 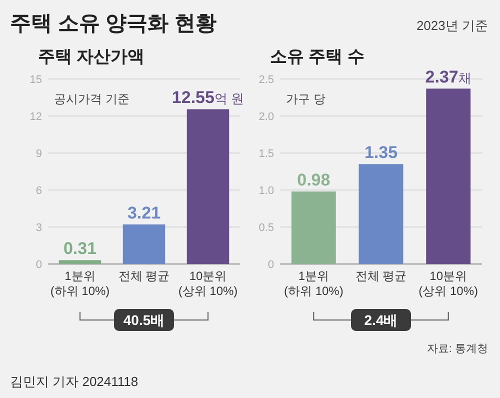 I want to click on text: 공시가격 기준, so click(x=92, y=99).